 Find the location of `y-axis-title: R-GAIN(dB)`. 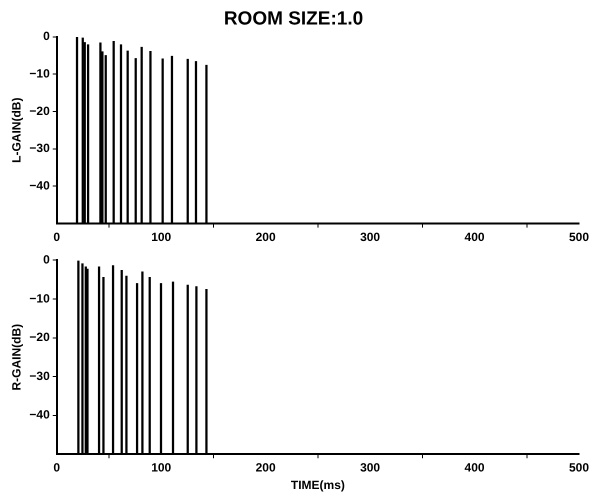

y-axis-title: R-GAIN(dB) is located at coordinates (17, 357).